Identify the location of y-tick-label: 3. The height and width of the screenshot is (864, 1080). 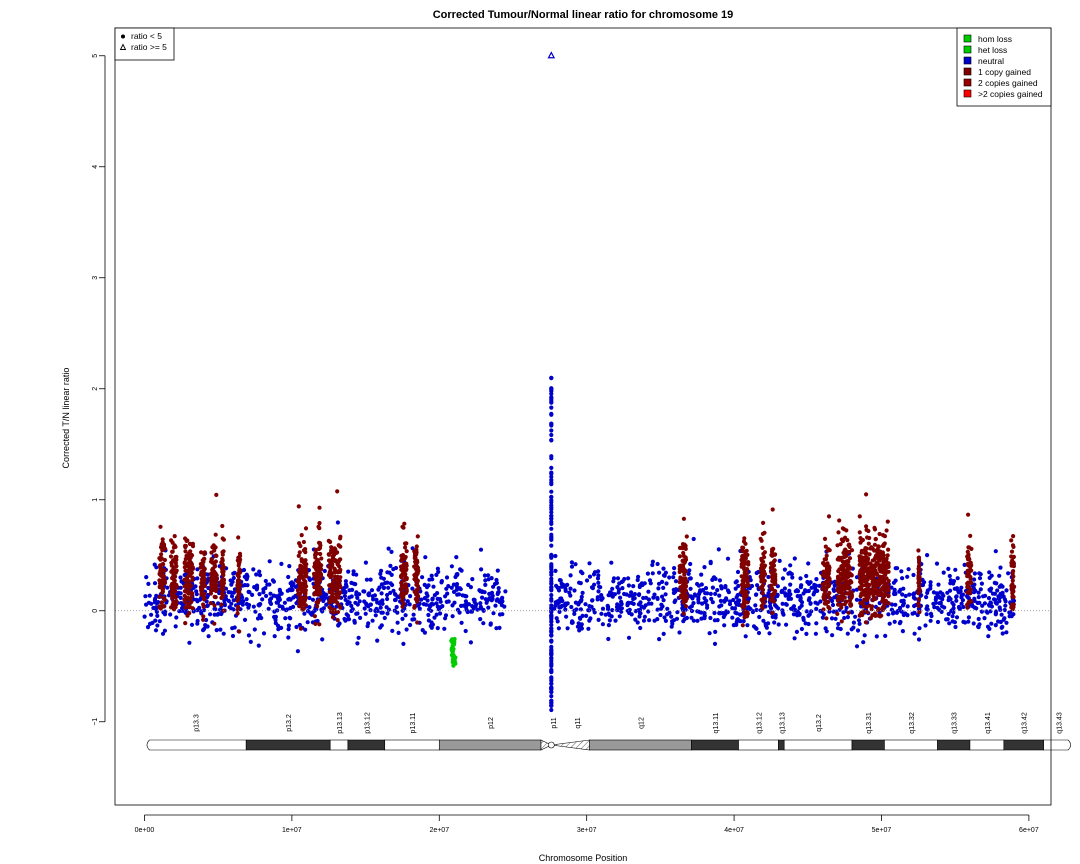
(95, 278).